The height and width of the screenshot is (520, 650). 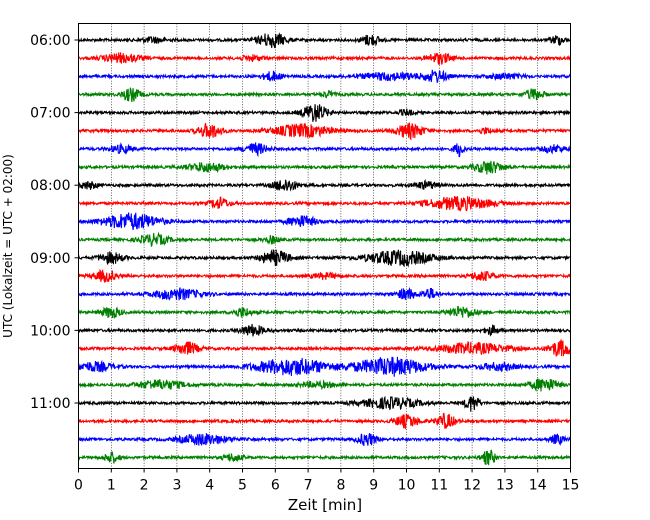 I want to click on x-tick-label: 7, so click(x=308, y=486).